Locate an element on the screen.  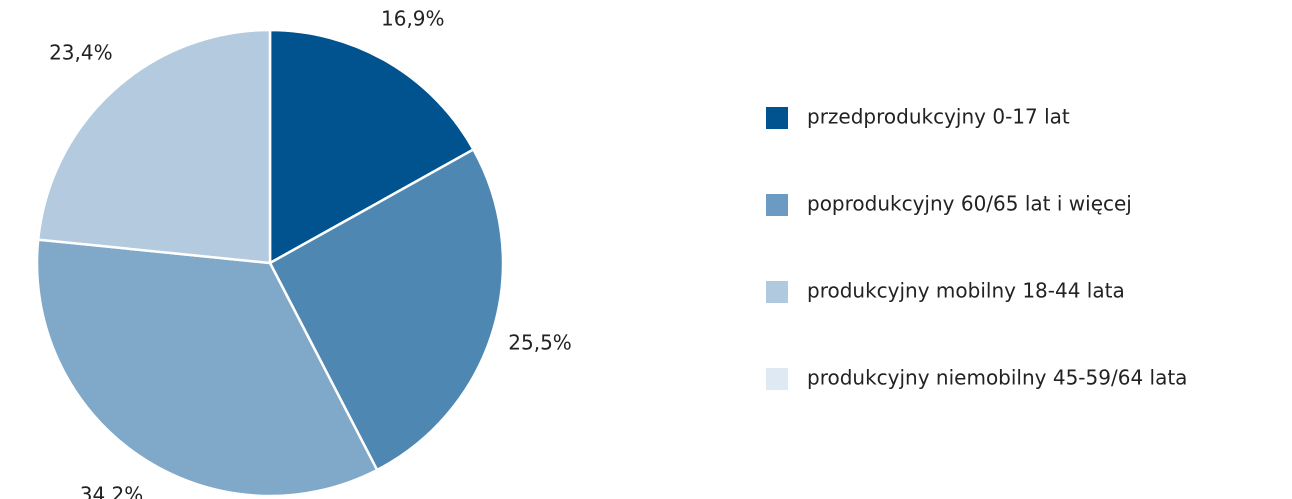
legend-label: produkcyjny niemobilny 45-59/64 lata is located at coordinates (997, 378).